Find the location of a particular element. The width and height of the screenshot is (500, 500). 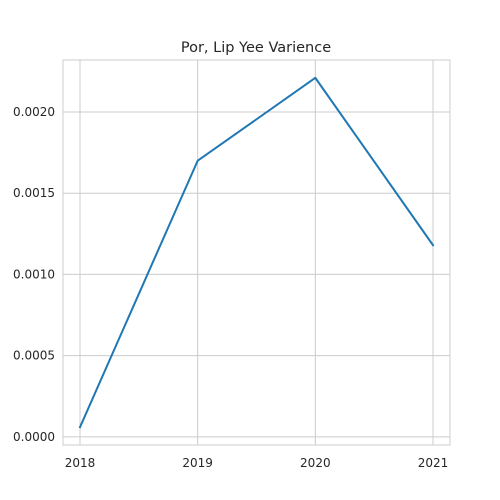

y-tick-label: 0.0010 is located at coordinates (34, 274).